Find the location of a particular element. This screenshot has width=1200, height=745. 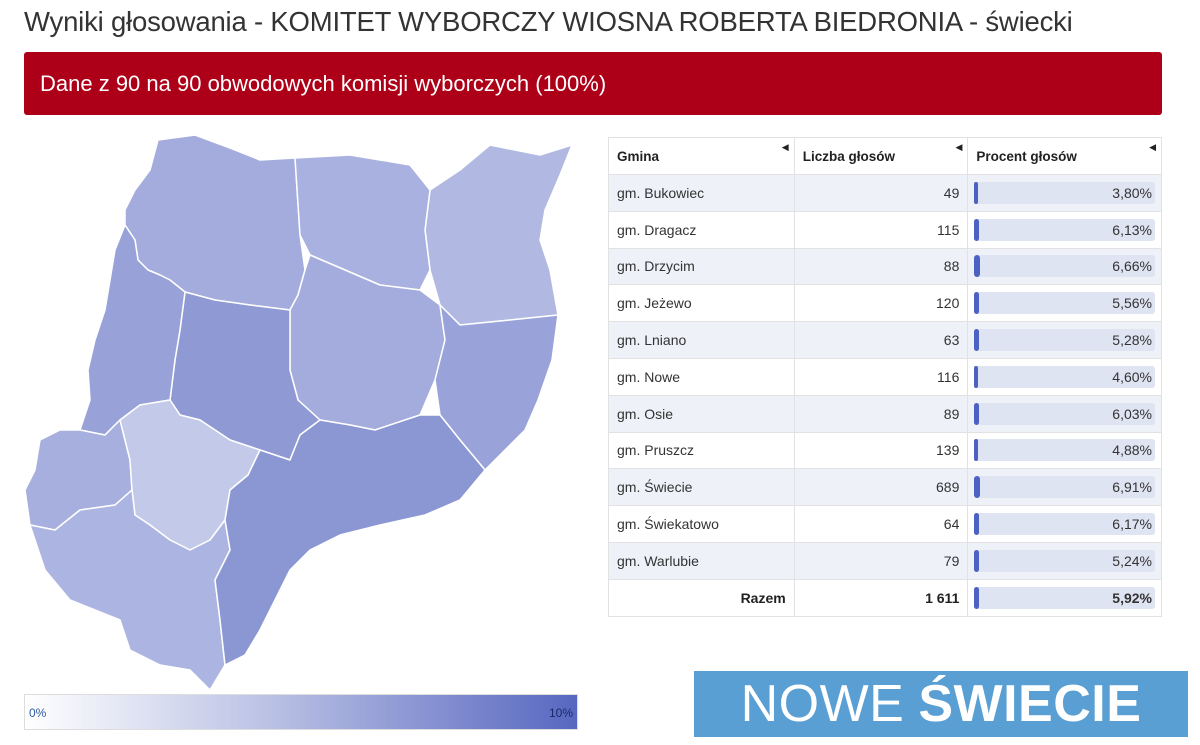

map-region-warlubie is located at coordinates (362, 222).